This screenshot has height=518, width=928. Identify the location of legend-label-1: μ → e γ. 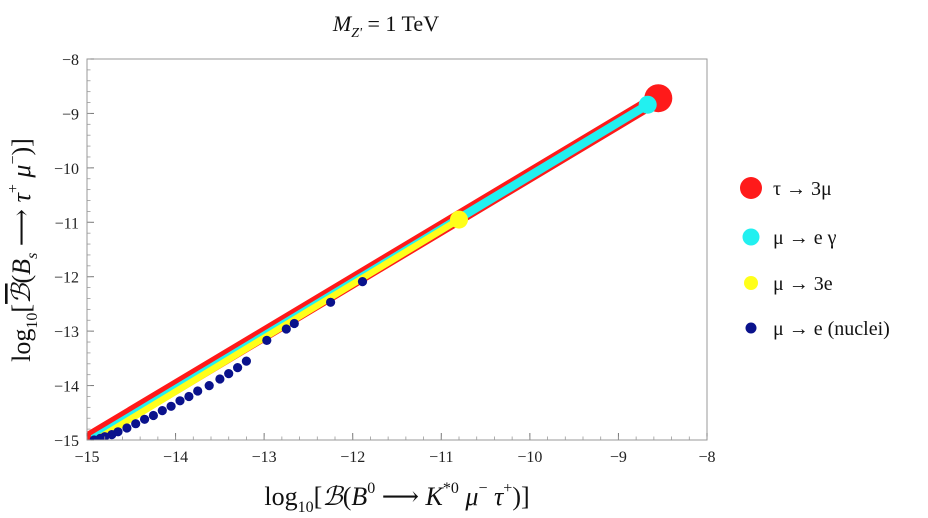
(805, 238).